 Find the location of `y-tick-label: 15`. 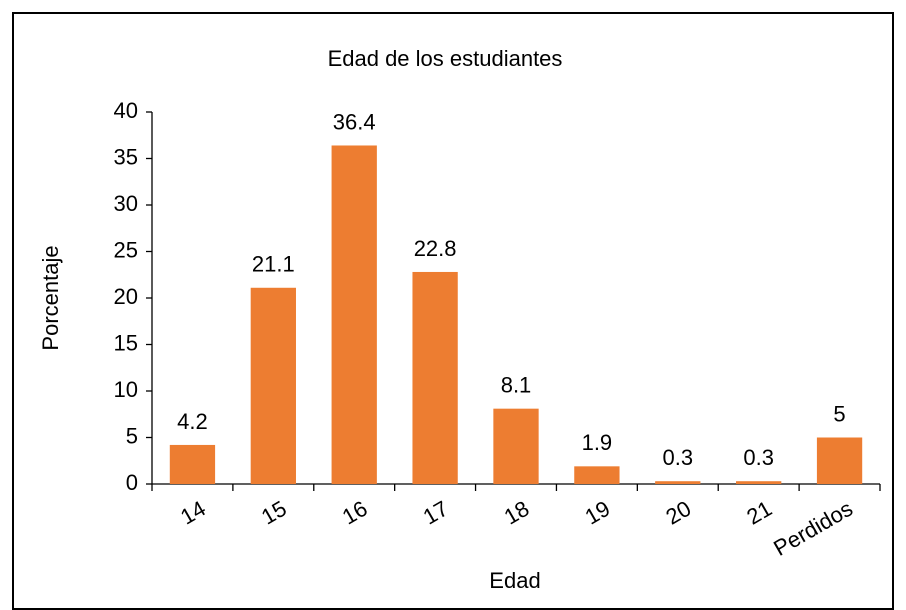

y-tick-label: 15 is located at coordinates (126, 342).